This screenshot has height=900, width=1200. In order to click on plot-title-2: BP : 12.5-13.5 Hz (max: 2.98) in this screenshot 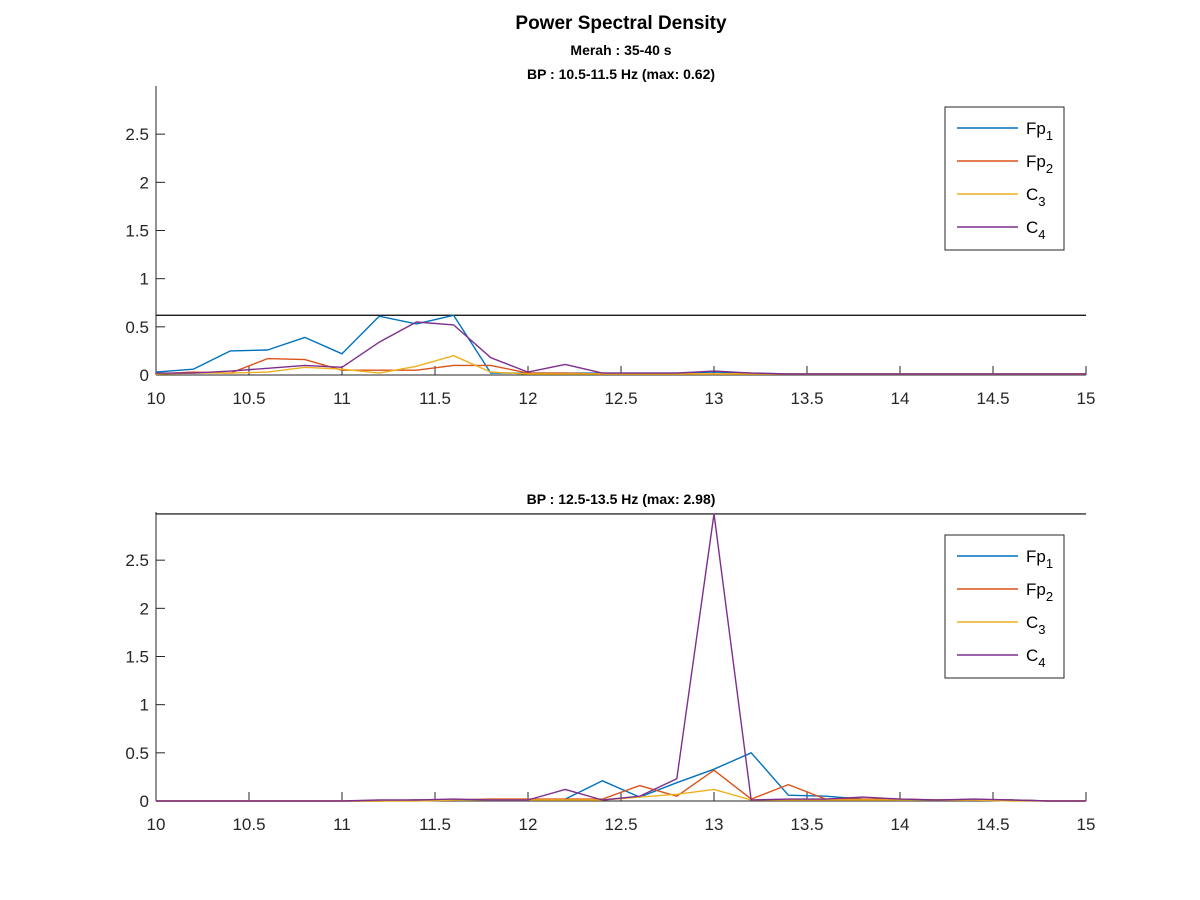, I will do `click(621, 499)`.